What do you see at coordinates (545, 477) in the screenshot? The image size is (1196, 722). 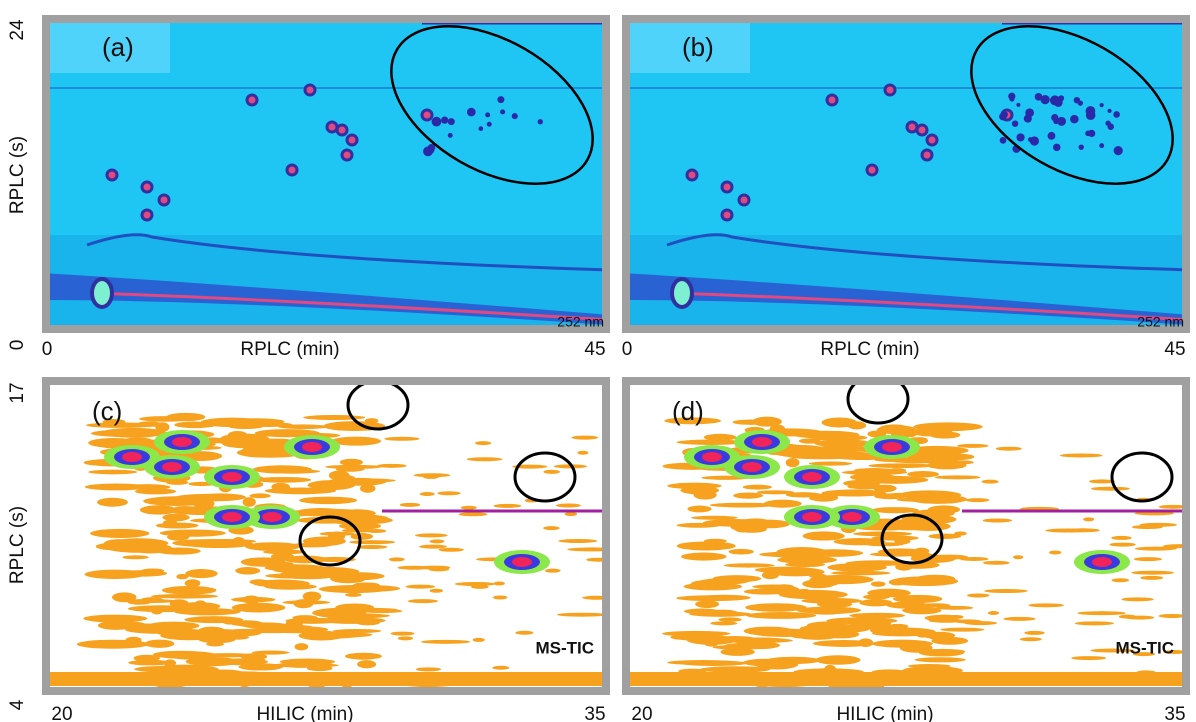 I see `highlight` at bounding box center [545, 477].